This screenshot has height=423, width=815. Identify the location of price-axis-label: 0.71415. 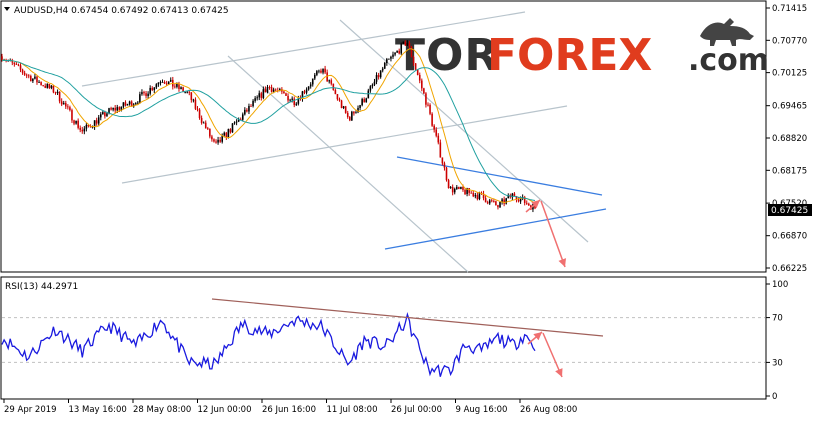
(789, 9).